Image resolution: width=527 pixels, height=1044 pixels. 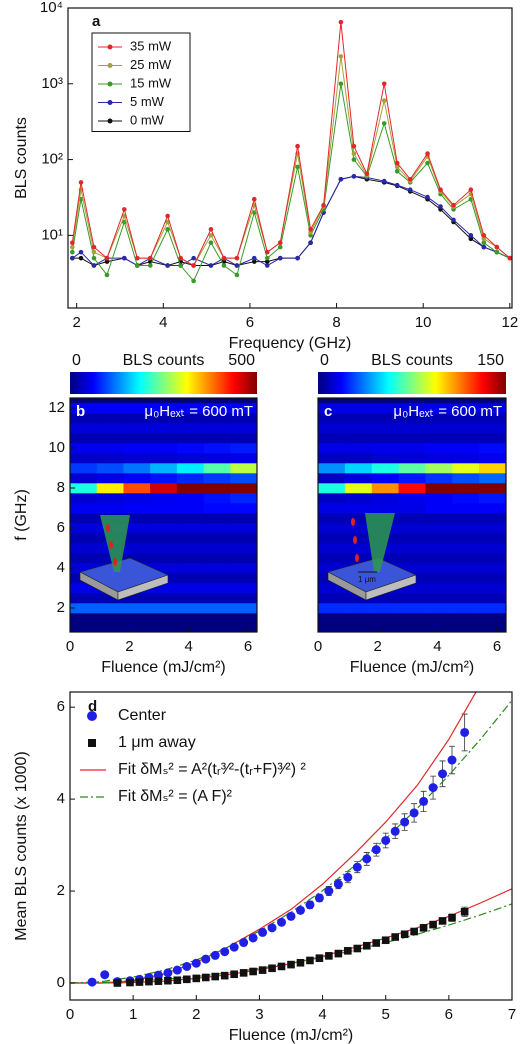 I want to click on colorbar-label: BLS counts, so click(x=412, y=360).